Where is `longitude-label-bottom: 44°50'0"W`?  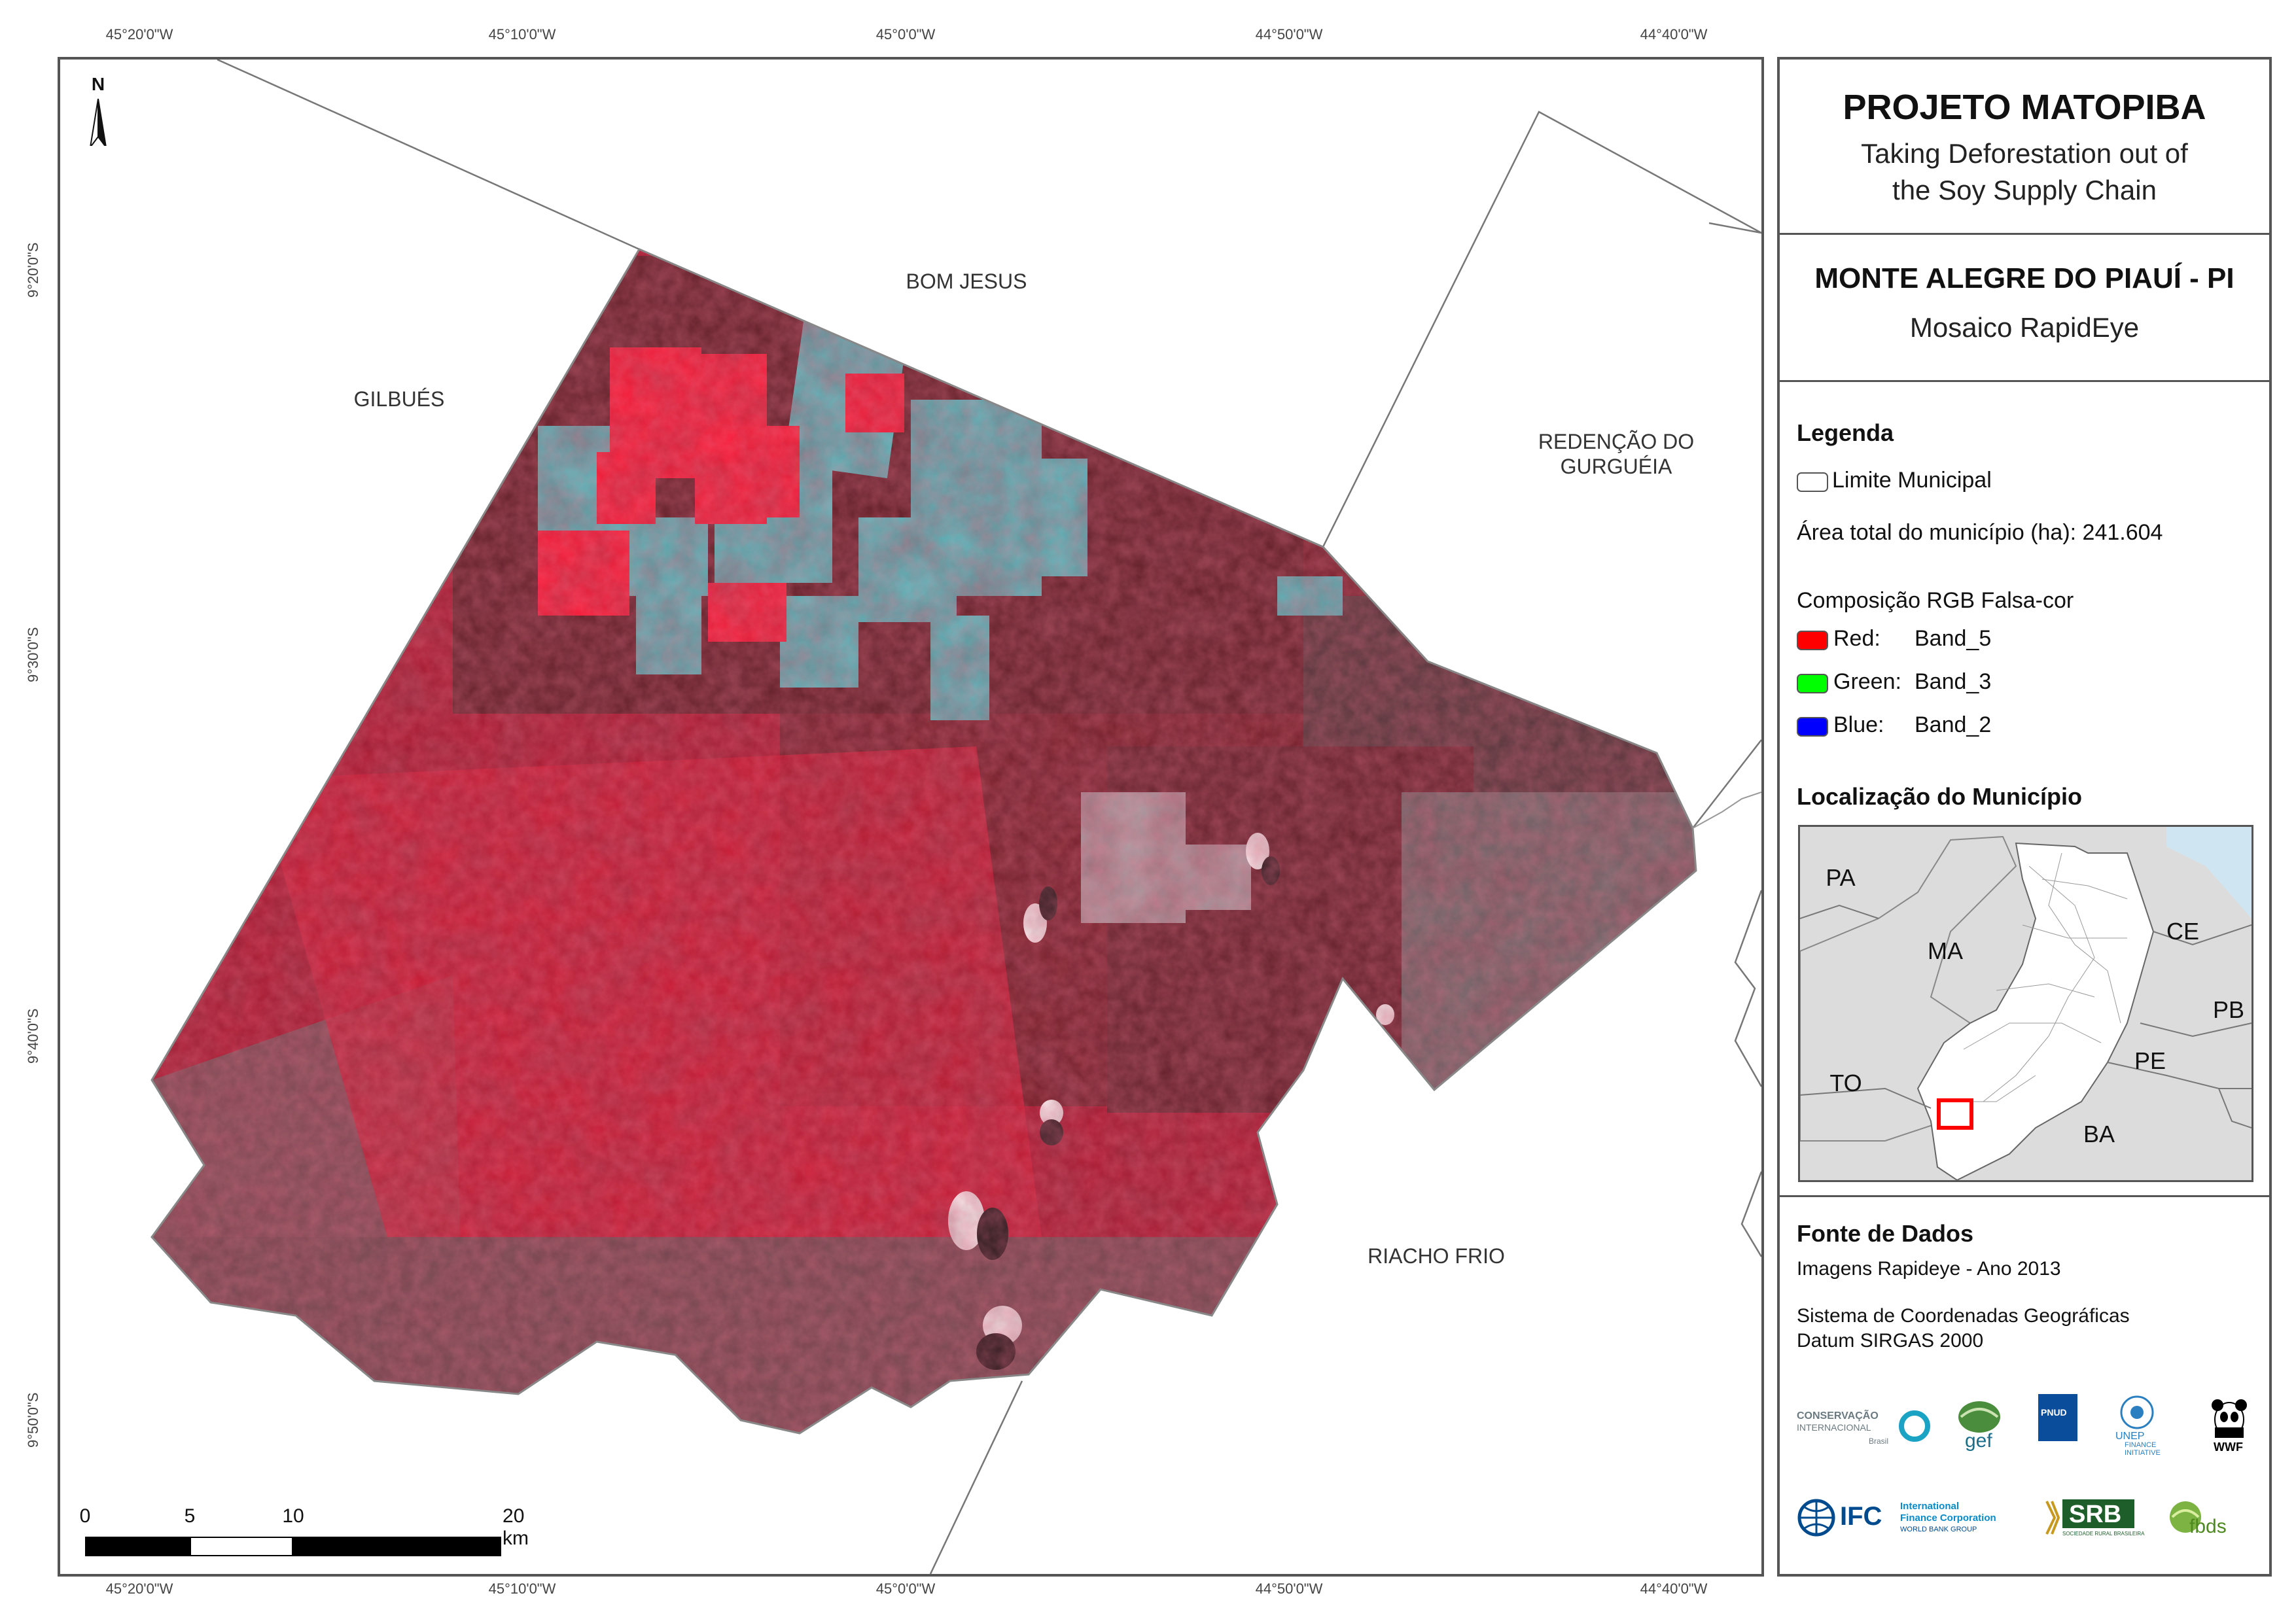 longitude-label-bottom: 44°50'0"W is located at coordinates (1289, 1589).